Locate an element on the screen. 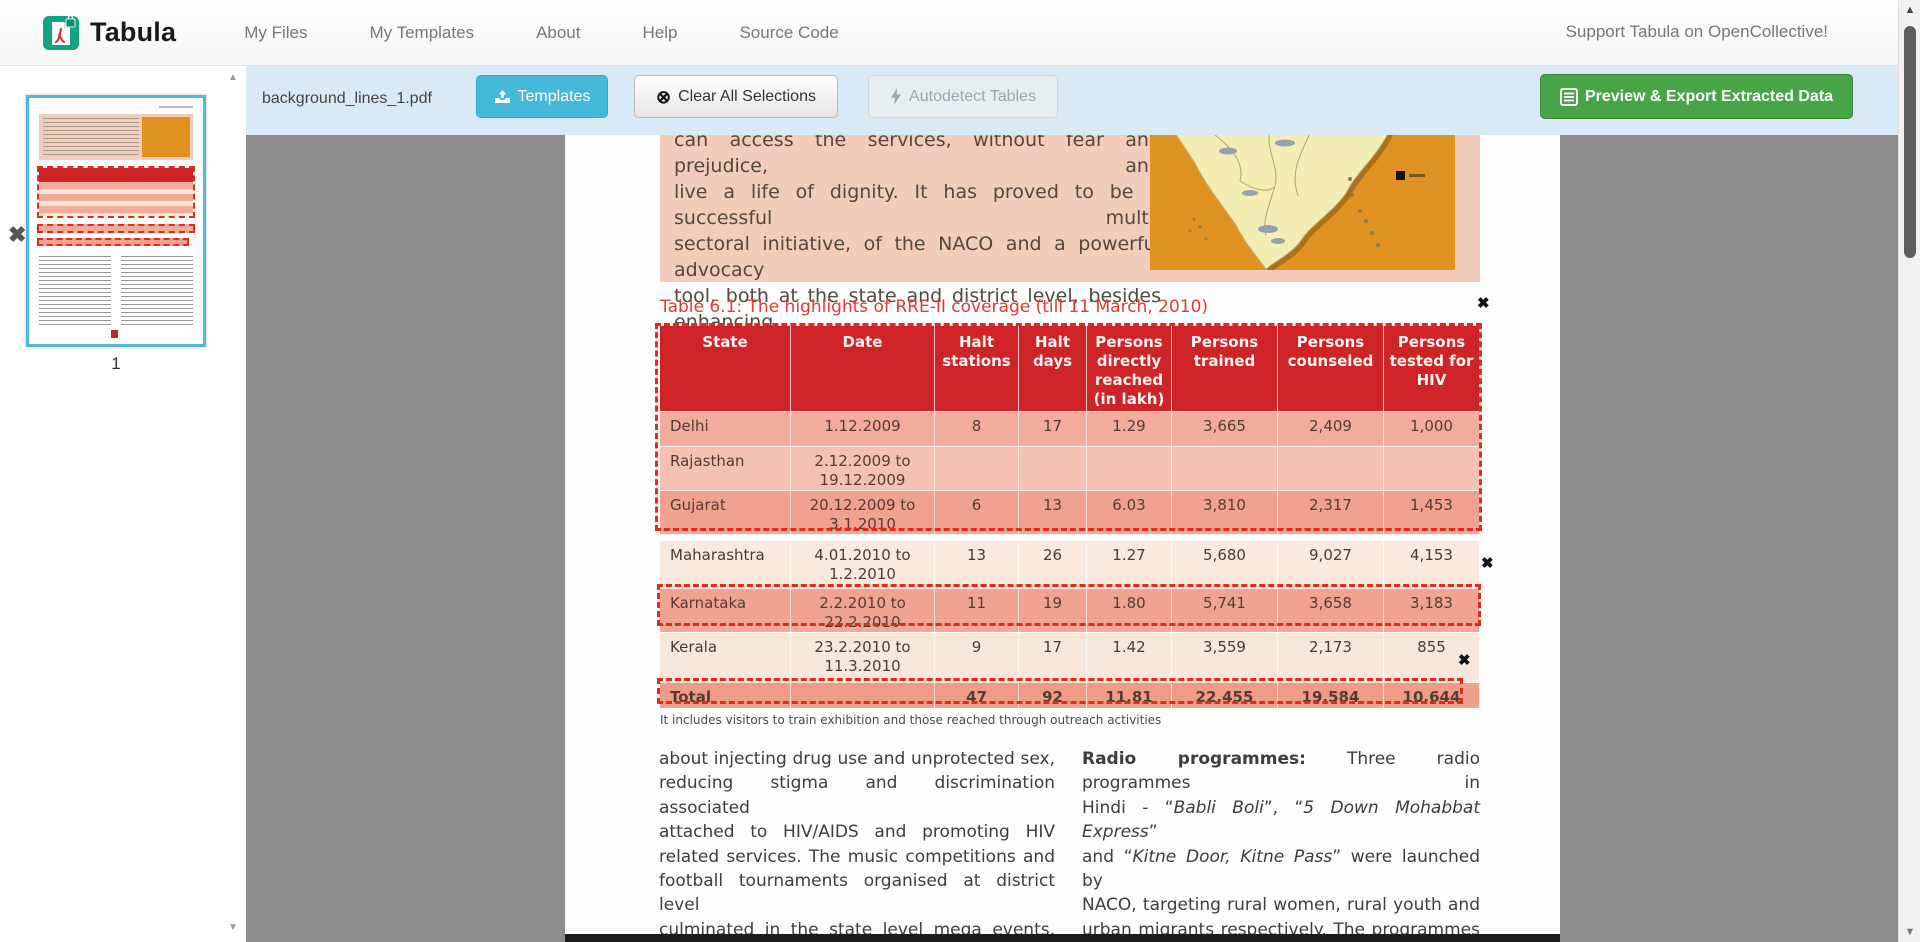 The height and width of the screenshot is (942, 1920). column-header: Date is located at coordinates (863, 368).